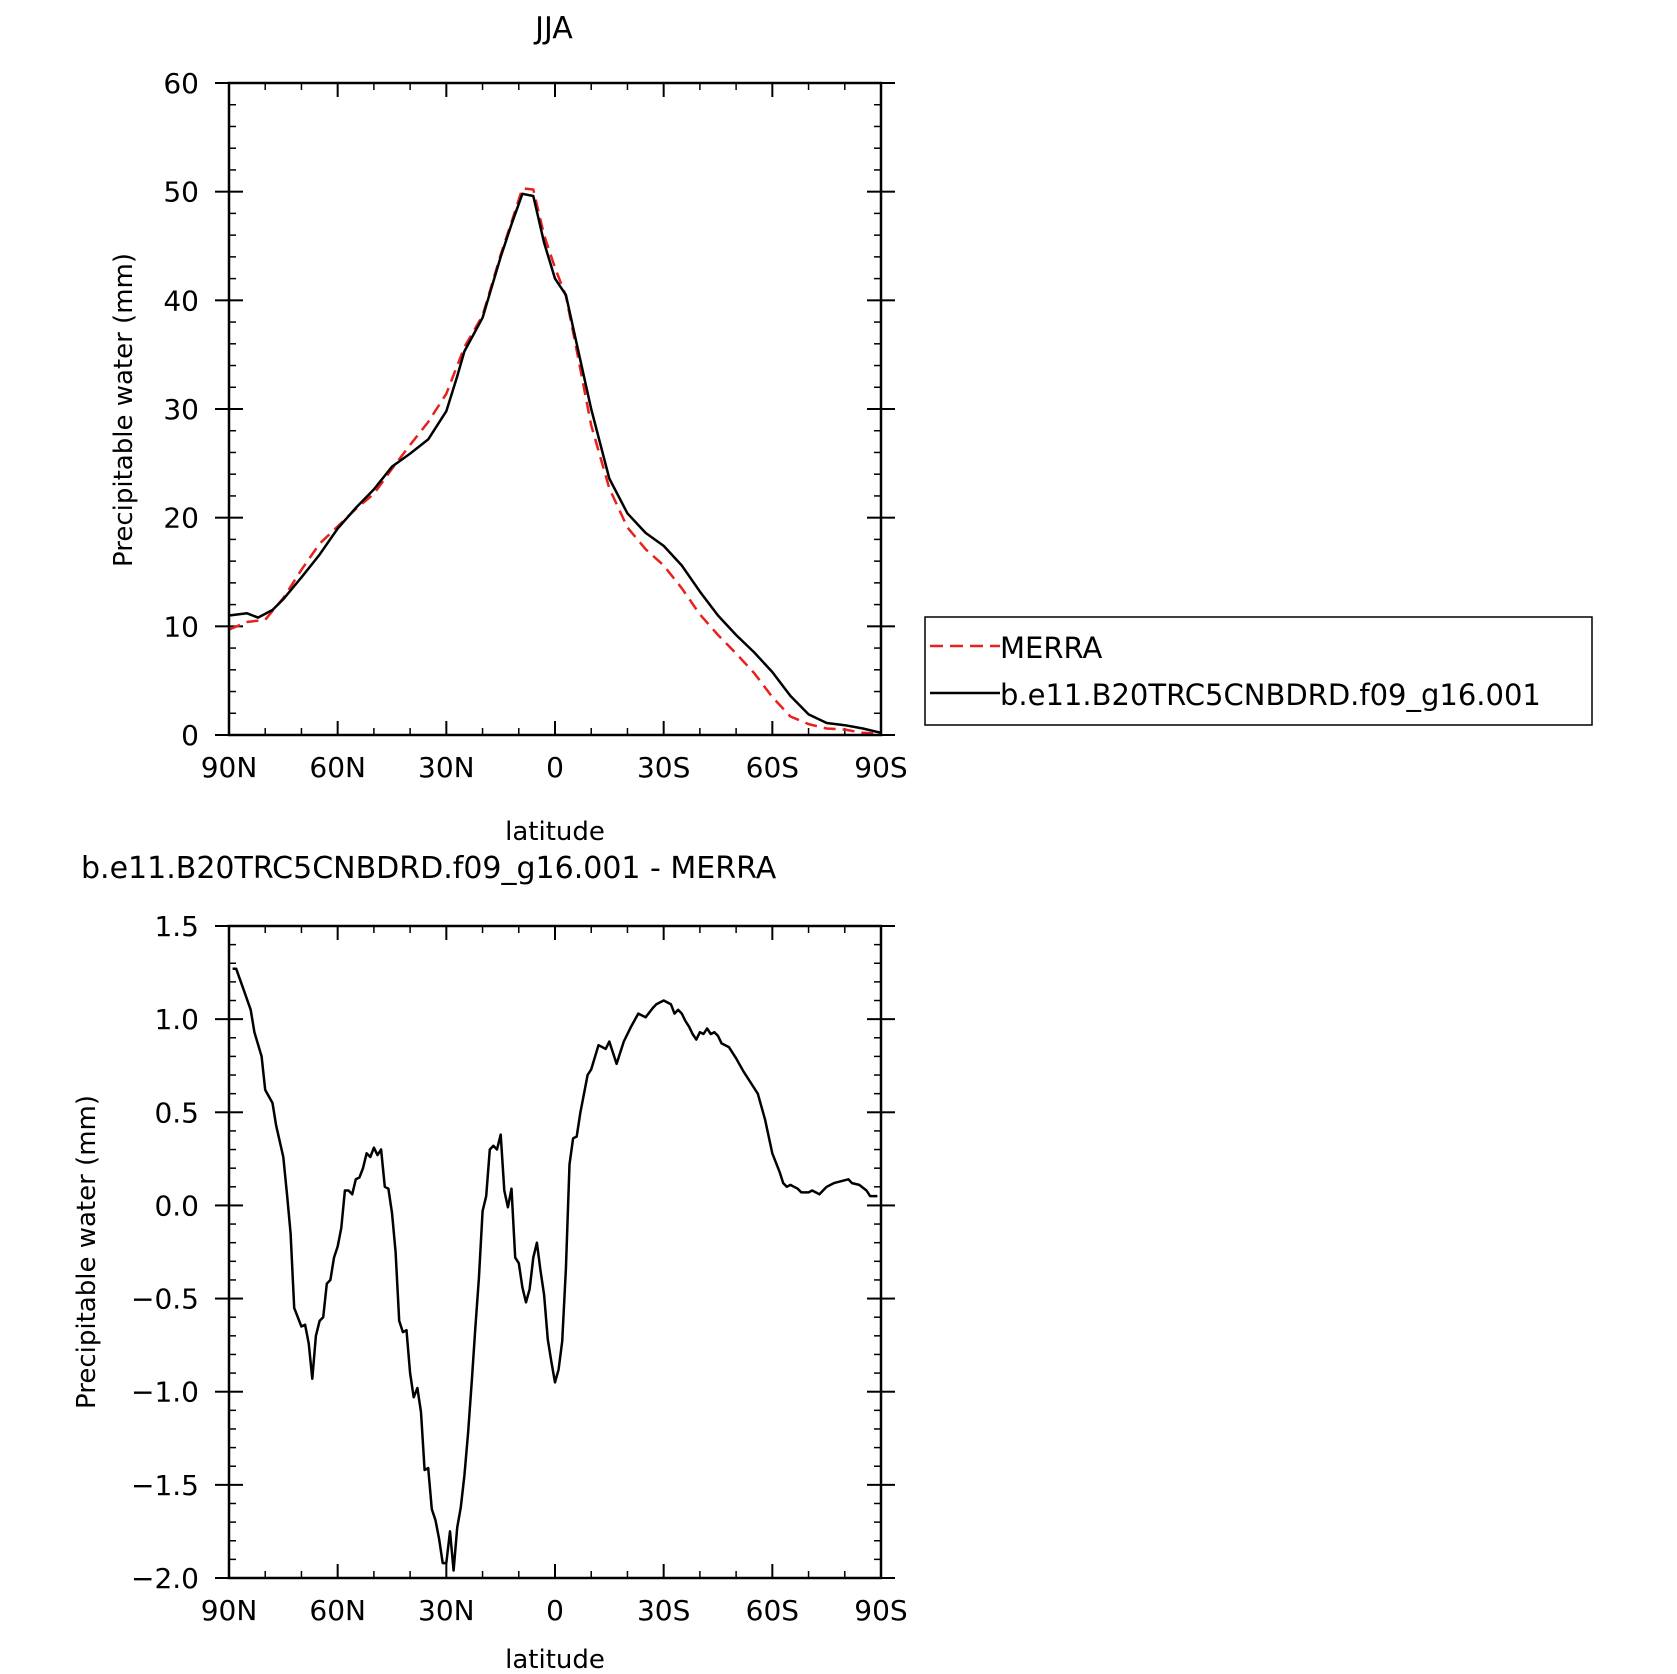 The height and width of the screenshot is (1674, 1677). What do you see at coordinates (176, 1019) in the screenshot?
I see `y-tick-label: 1.0` at bounding box center [176, 1019].